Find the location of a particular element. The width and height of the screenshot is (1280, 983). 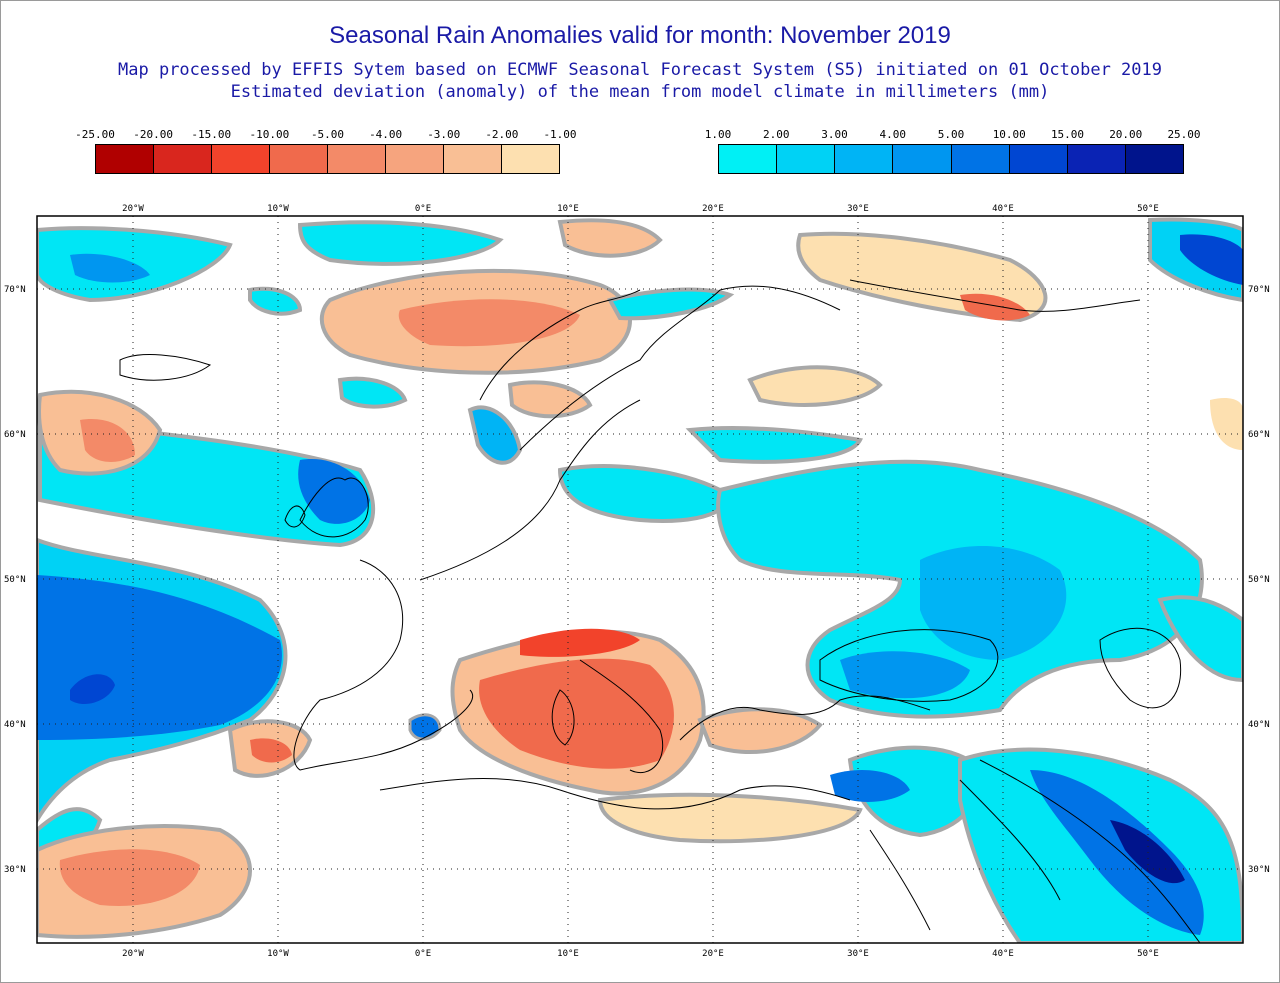

legend-positive-labels: 1.00 2.00 3.00 4.00 5.00 10.00 15.00 20.00 25.00 is located at coordinates (953, 136).